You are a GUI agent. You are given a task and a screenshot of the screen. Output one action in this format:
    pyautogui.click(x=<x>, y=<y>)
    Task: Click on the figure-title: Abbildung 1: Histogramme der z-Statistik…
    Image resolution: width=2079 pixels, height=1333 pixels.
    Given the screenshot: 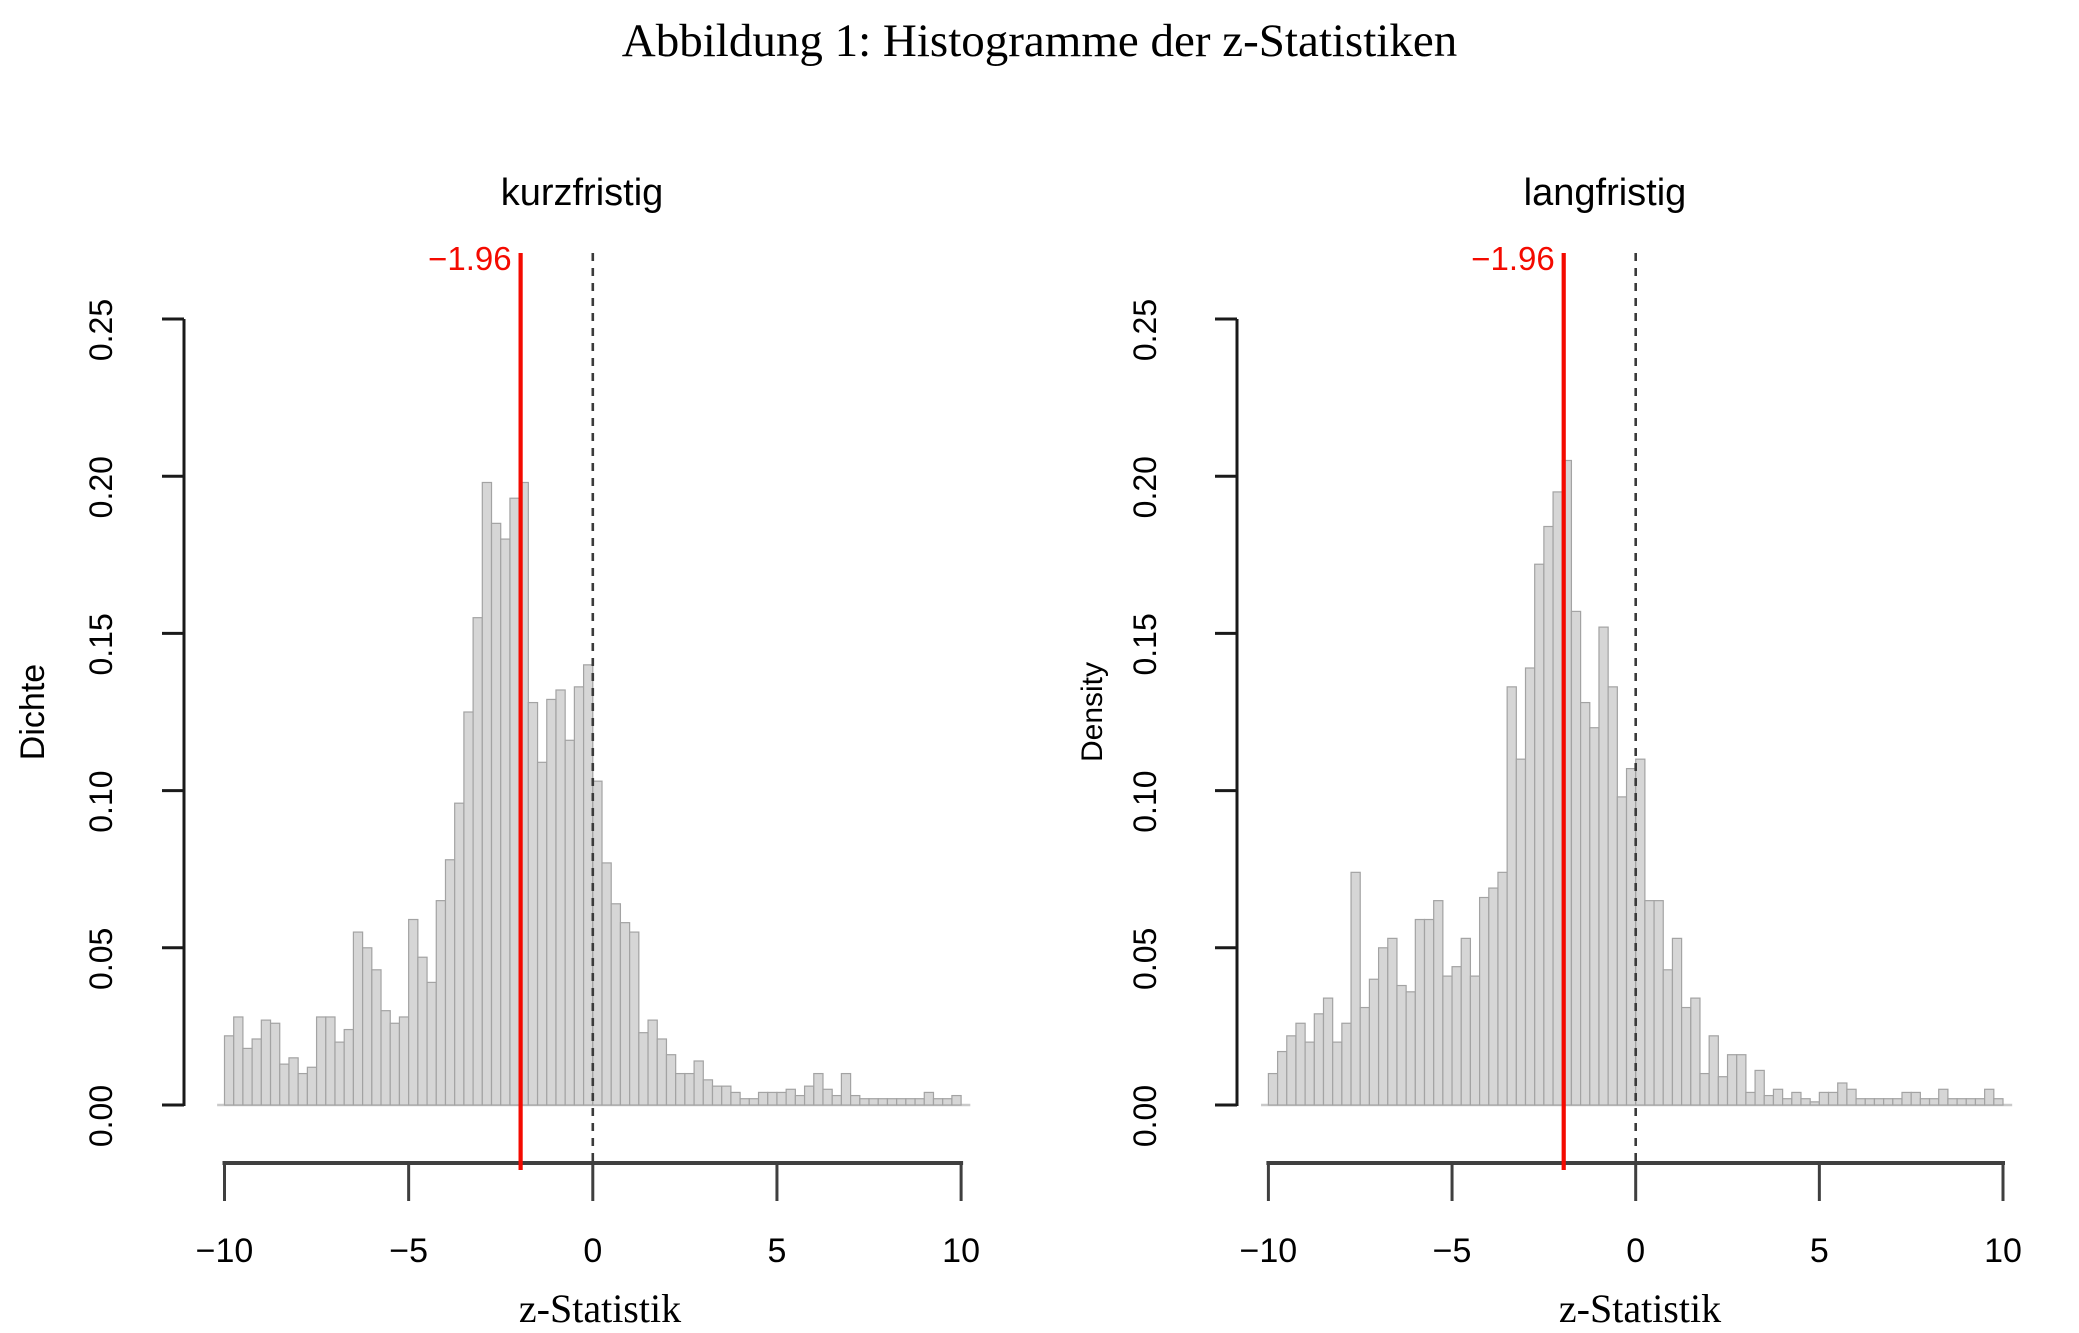 What is the action you would take?
    pyautogui.click(x=1039, y=41)
    